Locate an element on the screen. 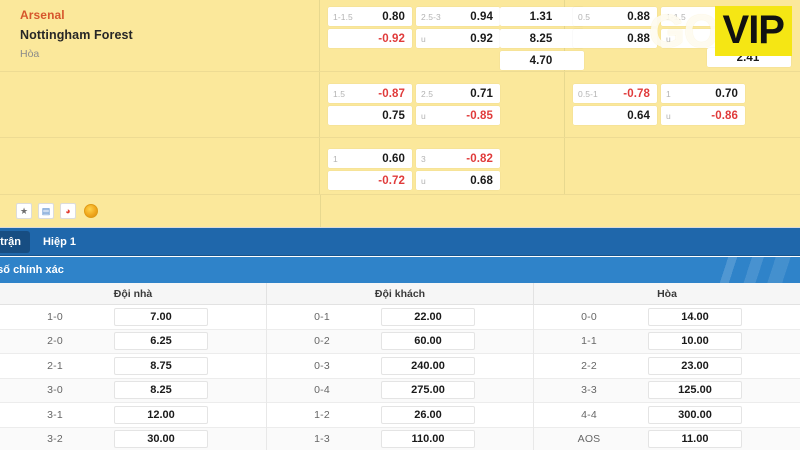 The height and width of the screenshot is (450, 800). table-row: 0-3 240.00 is located at coordinates (400, 366).